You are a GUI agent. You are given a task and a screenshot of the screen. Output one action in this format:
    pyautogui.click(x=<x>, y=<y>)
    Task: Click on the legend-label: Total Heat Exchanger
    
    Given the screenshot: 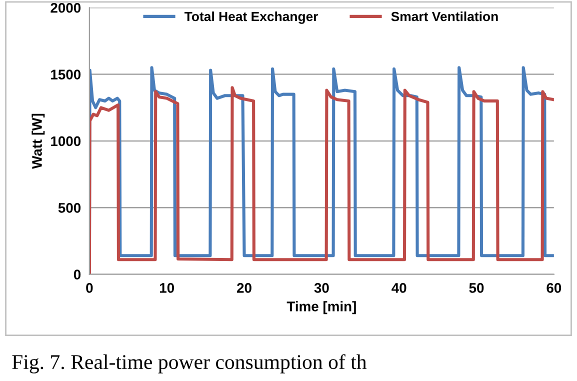 What is the action you would take?
    pyautogui.click(x=251, y=17)
    